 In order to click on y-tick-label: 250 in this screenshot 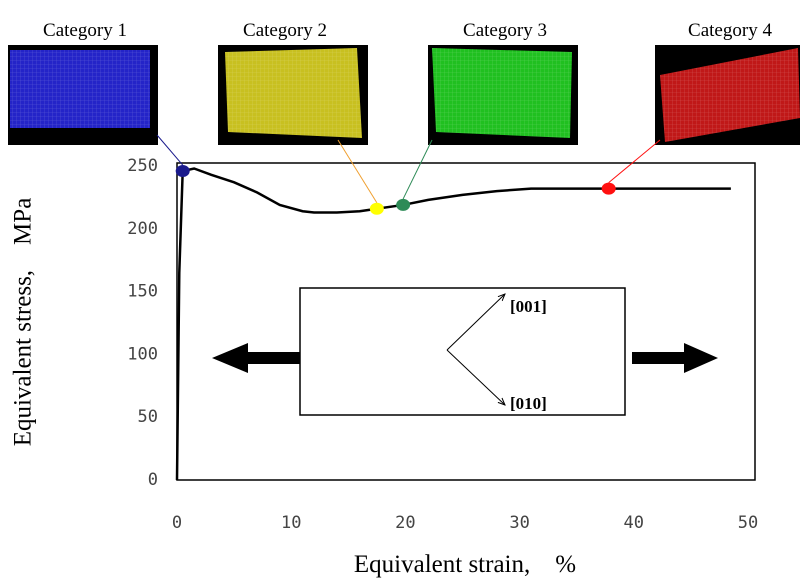, I will do `click(142, 166)`.